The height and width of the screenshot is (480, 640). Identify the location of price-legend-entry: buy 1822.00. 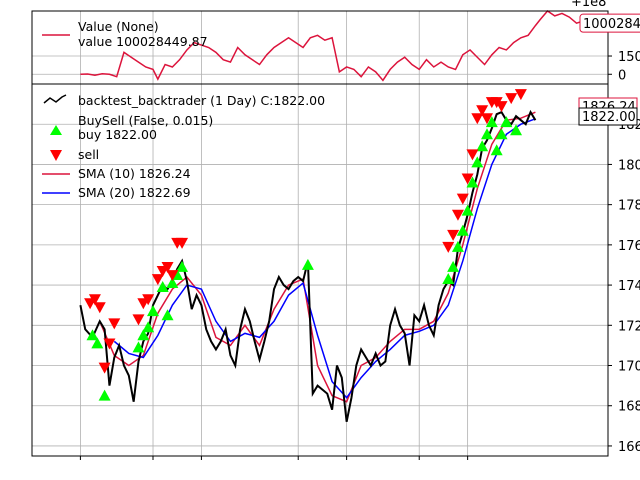
(117, 134).